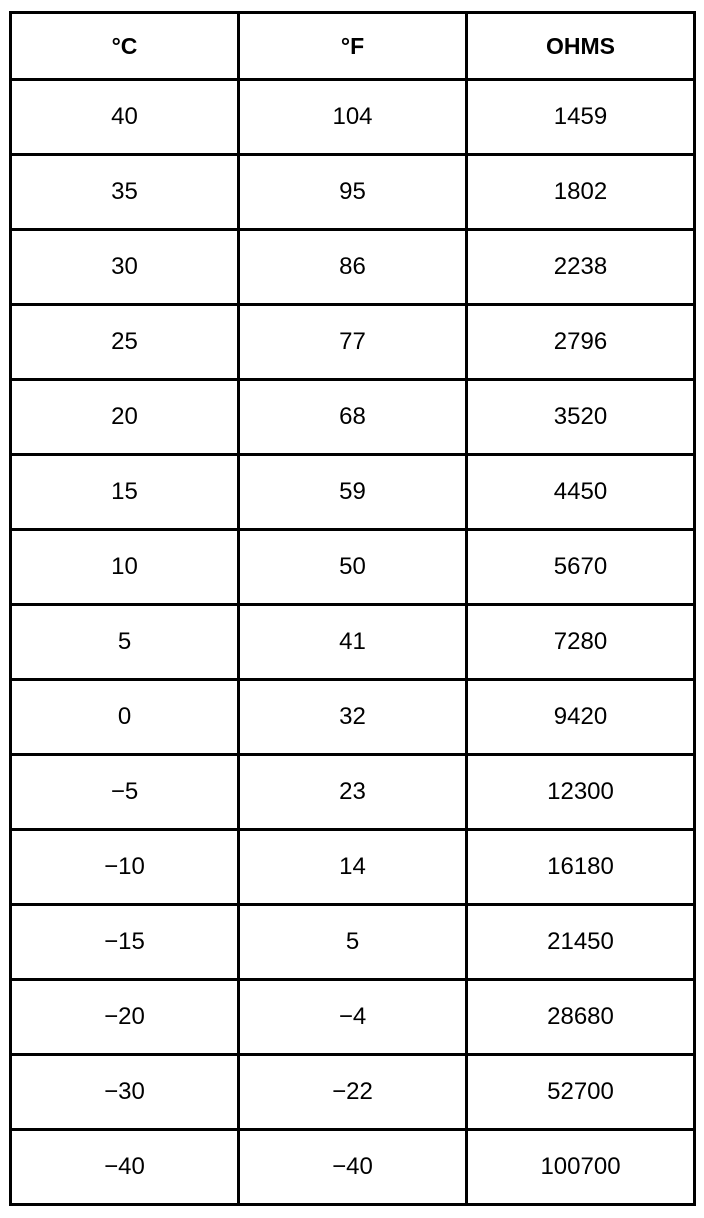 This screenshot has width=704, height=1218. Describe the element at coordinates (580, 792) in the screenshot. I see `table-cell: 12300` at that location.